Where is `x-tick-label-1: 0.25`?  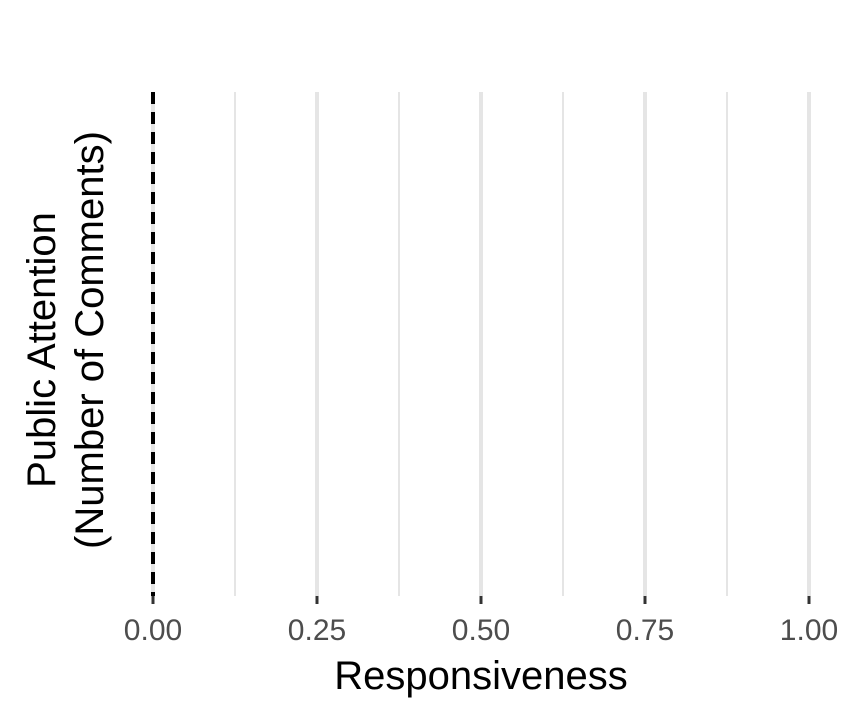
x-tick-label-1: 0.25 is located at coordinates (317, 630).